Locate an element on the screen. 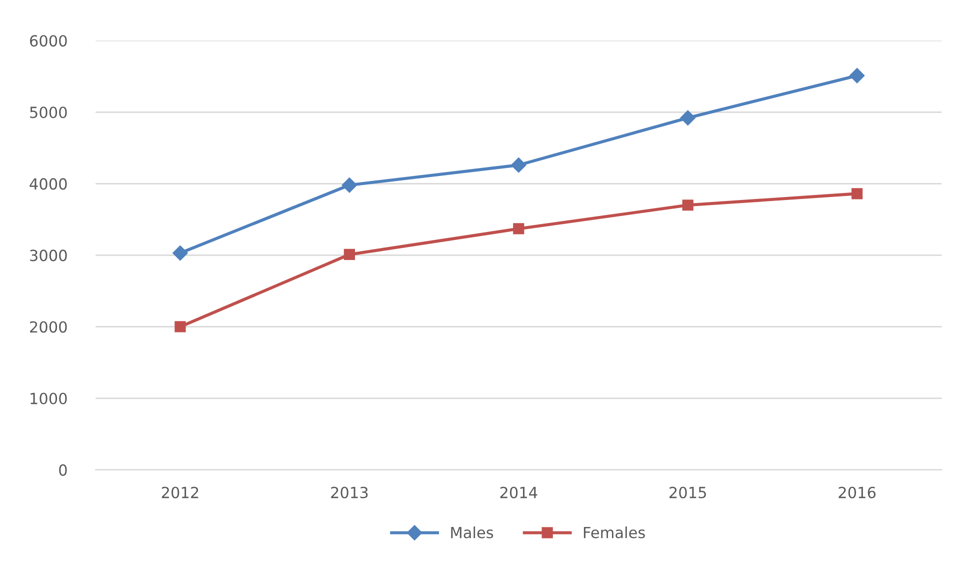 Image resolution: width=956 pixels, height=580 pixels. y-tick-label: 0 is located at coordinates (63, 470).